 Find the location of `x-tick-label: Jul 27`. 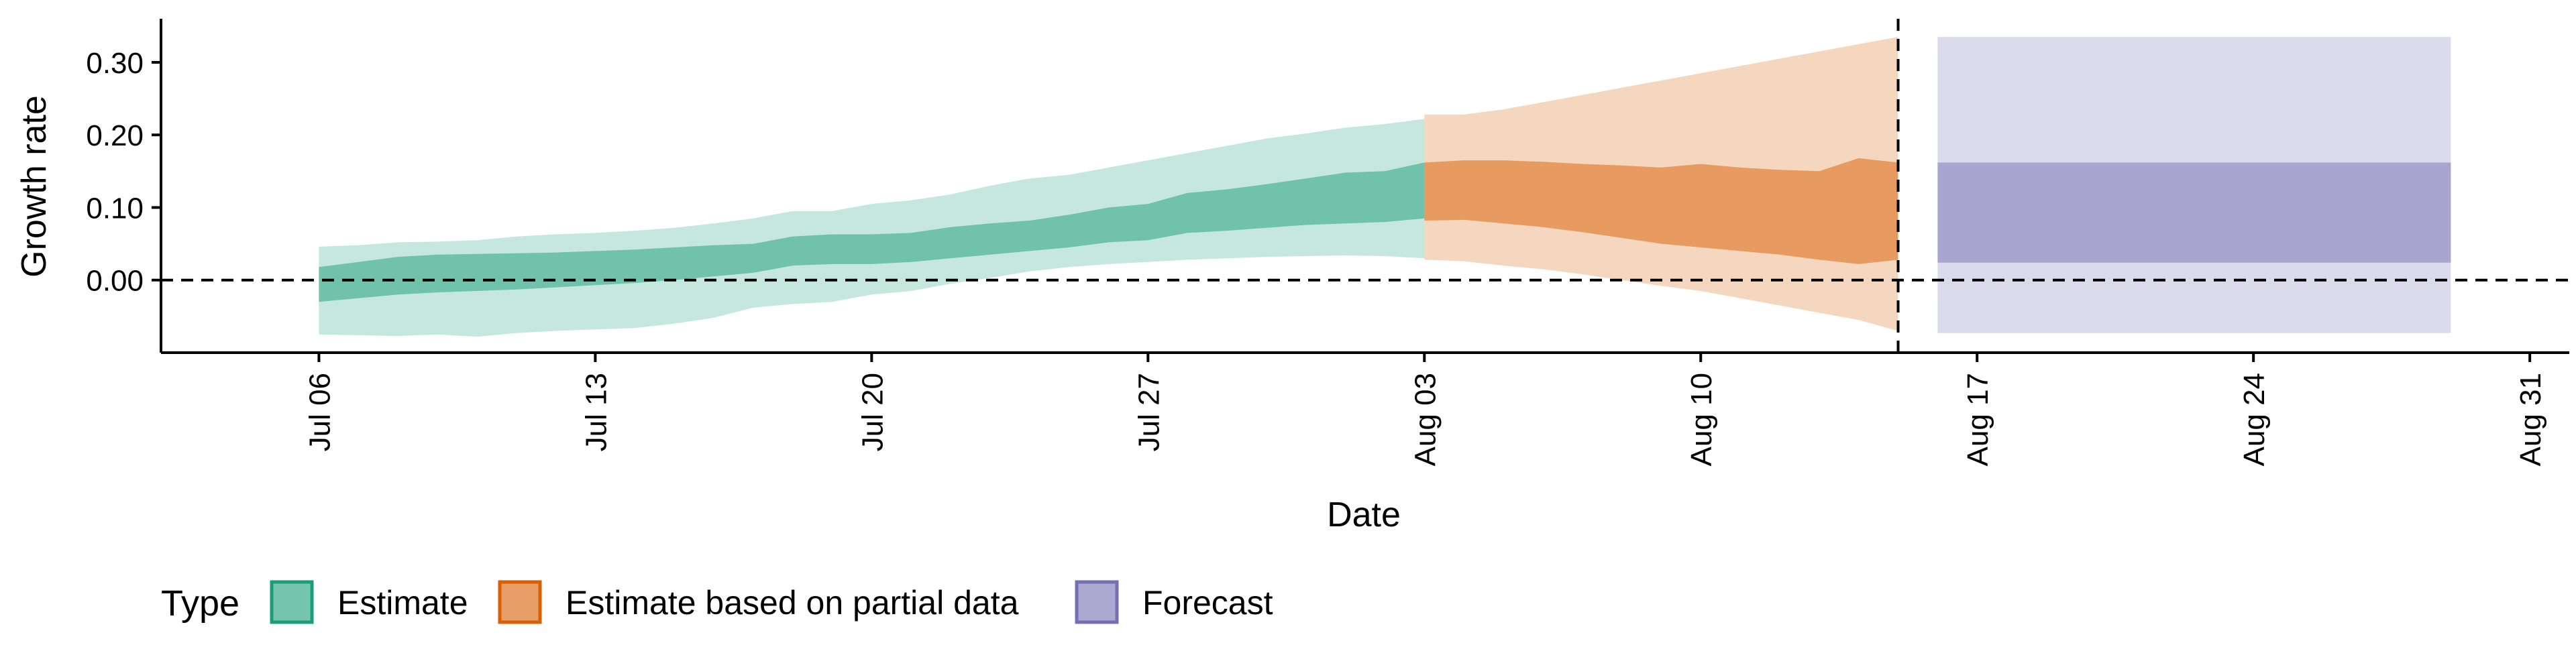

x-tick-label: Jul 27 is located at coordinates (1148, 412).